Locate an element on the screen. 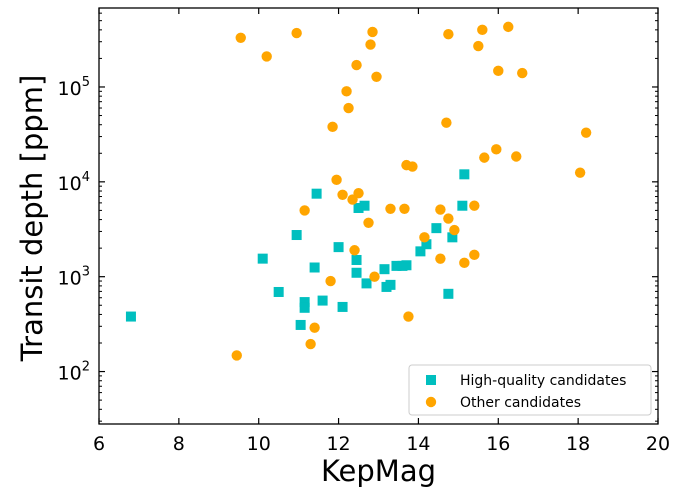 The width and height of the screenshot is (694, 489). legend-circle-marker is located at coordinates (431, 402).